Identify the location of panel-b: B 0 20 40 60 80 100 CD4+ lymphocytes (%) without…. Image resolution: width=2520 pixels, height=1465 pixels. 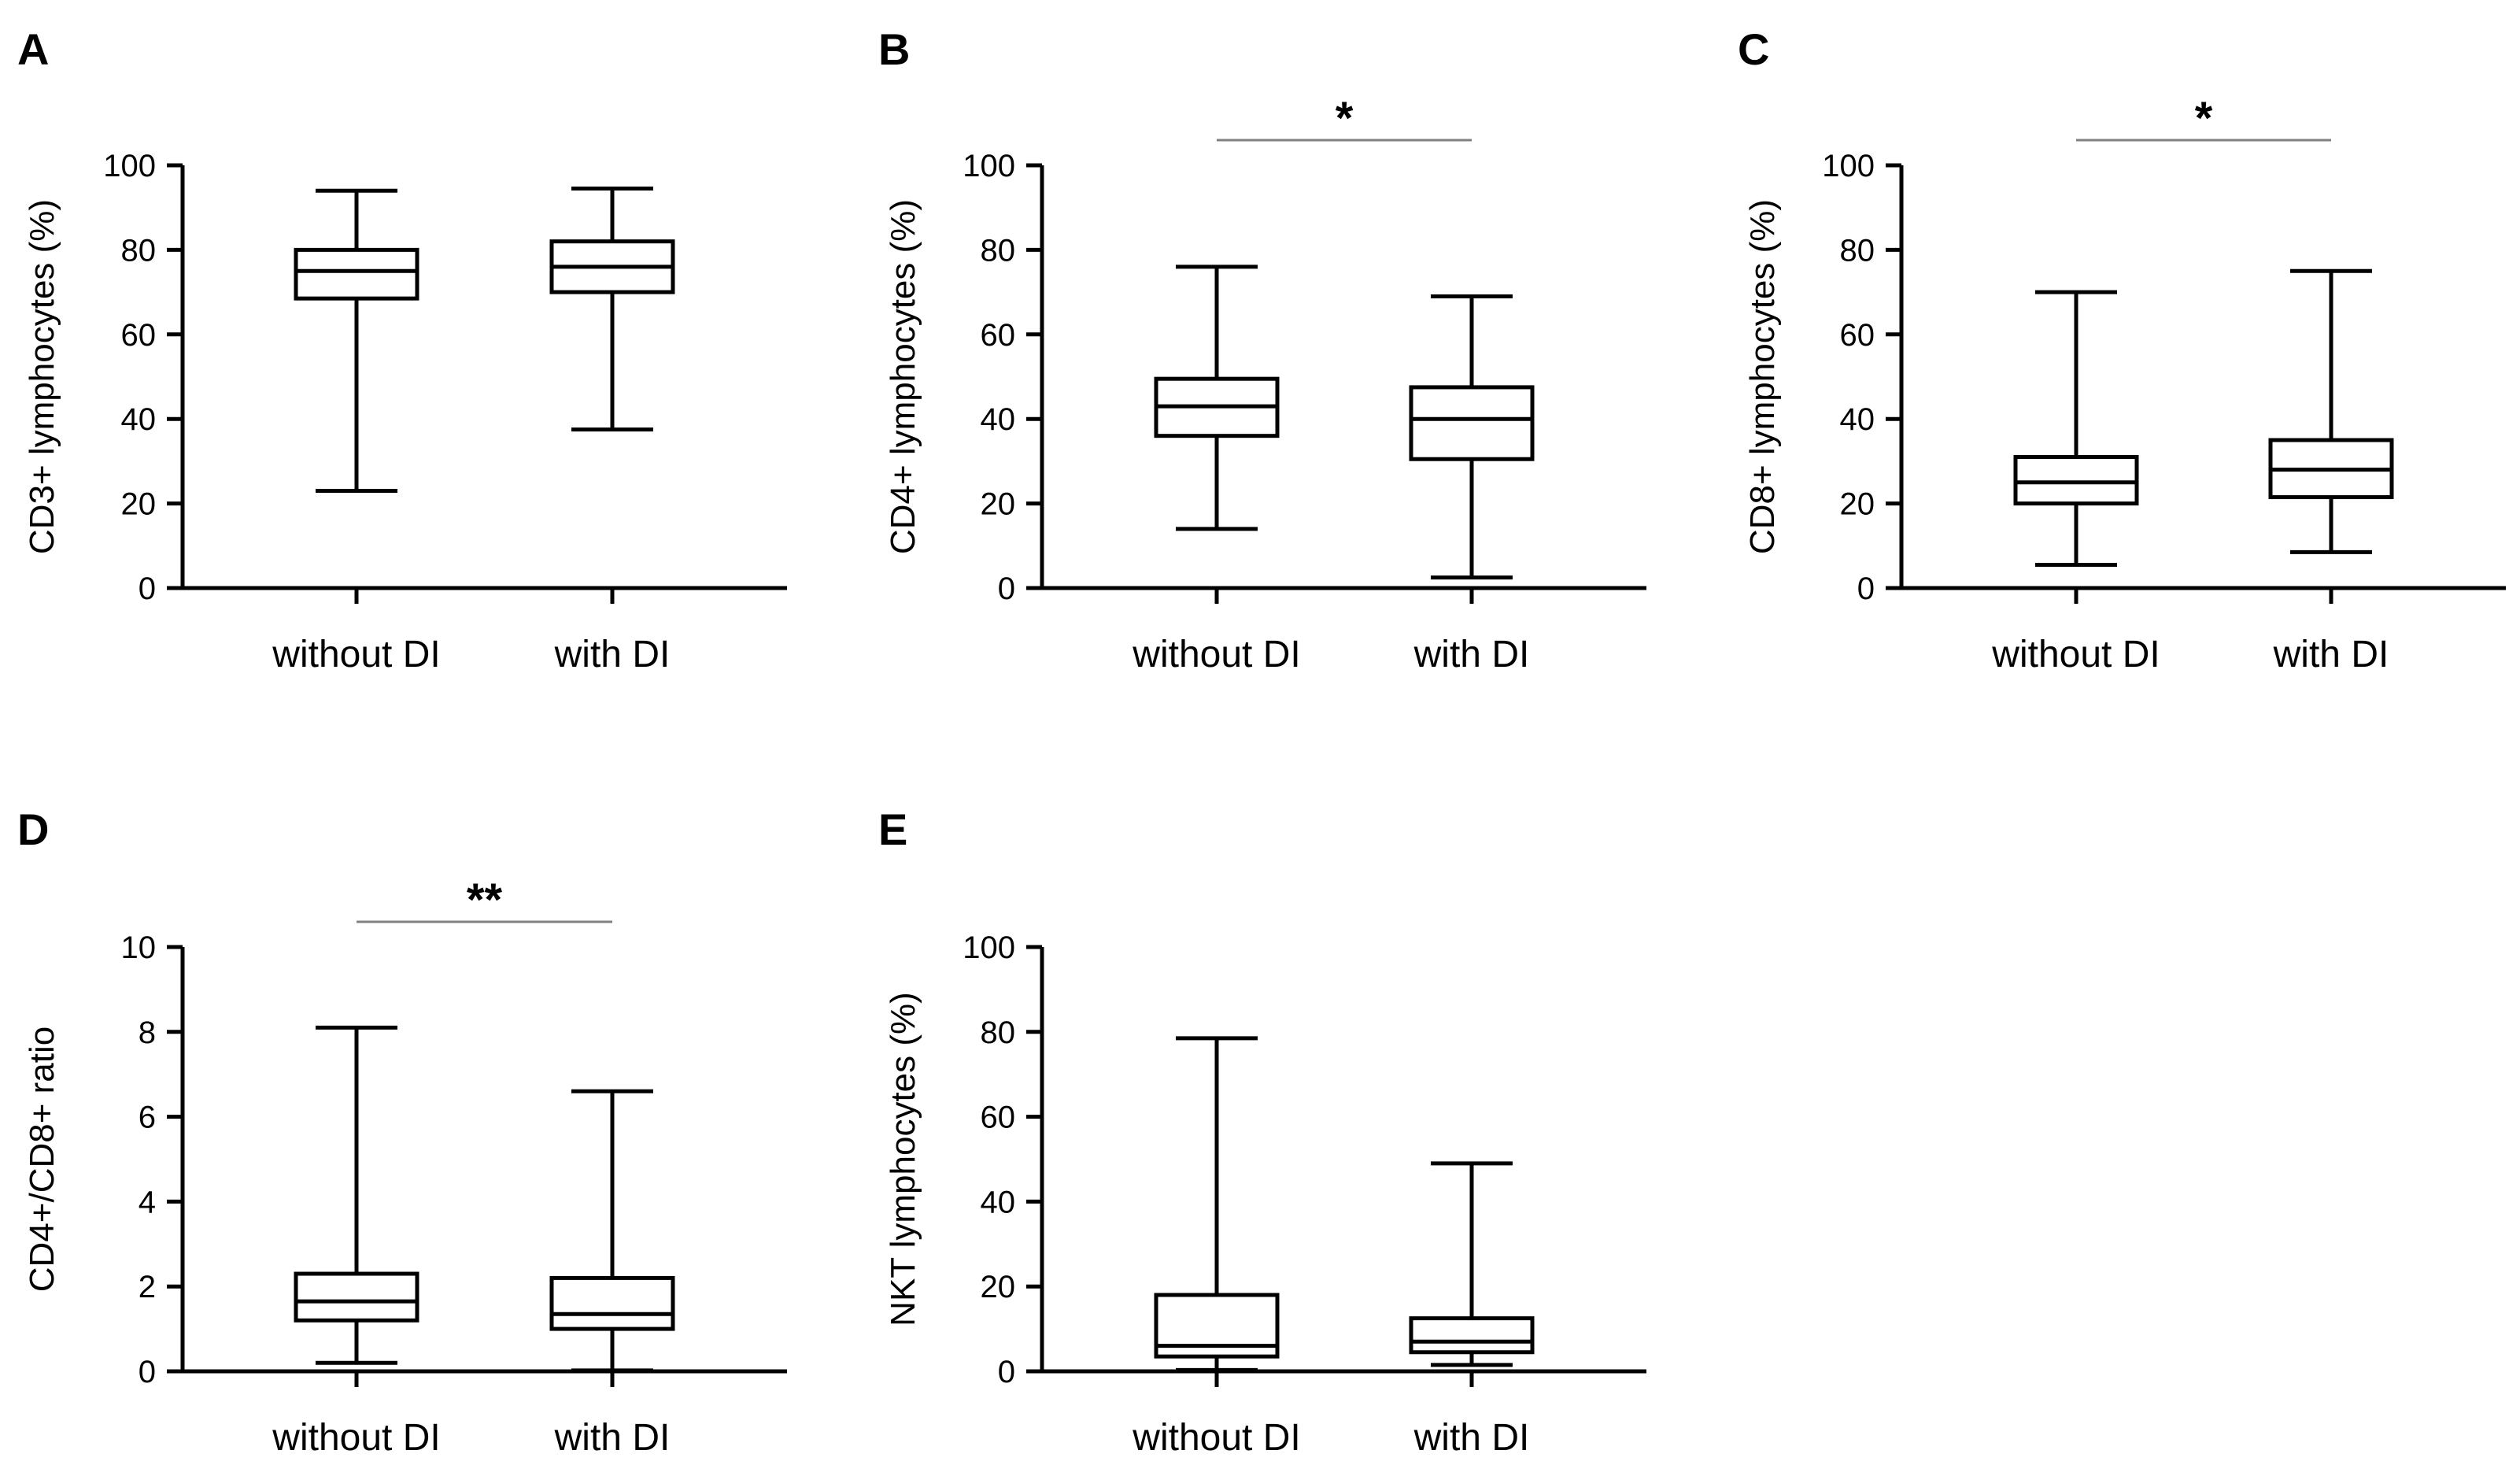
(1262, 349).